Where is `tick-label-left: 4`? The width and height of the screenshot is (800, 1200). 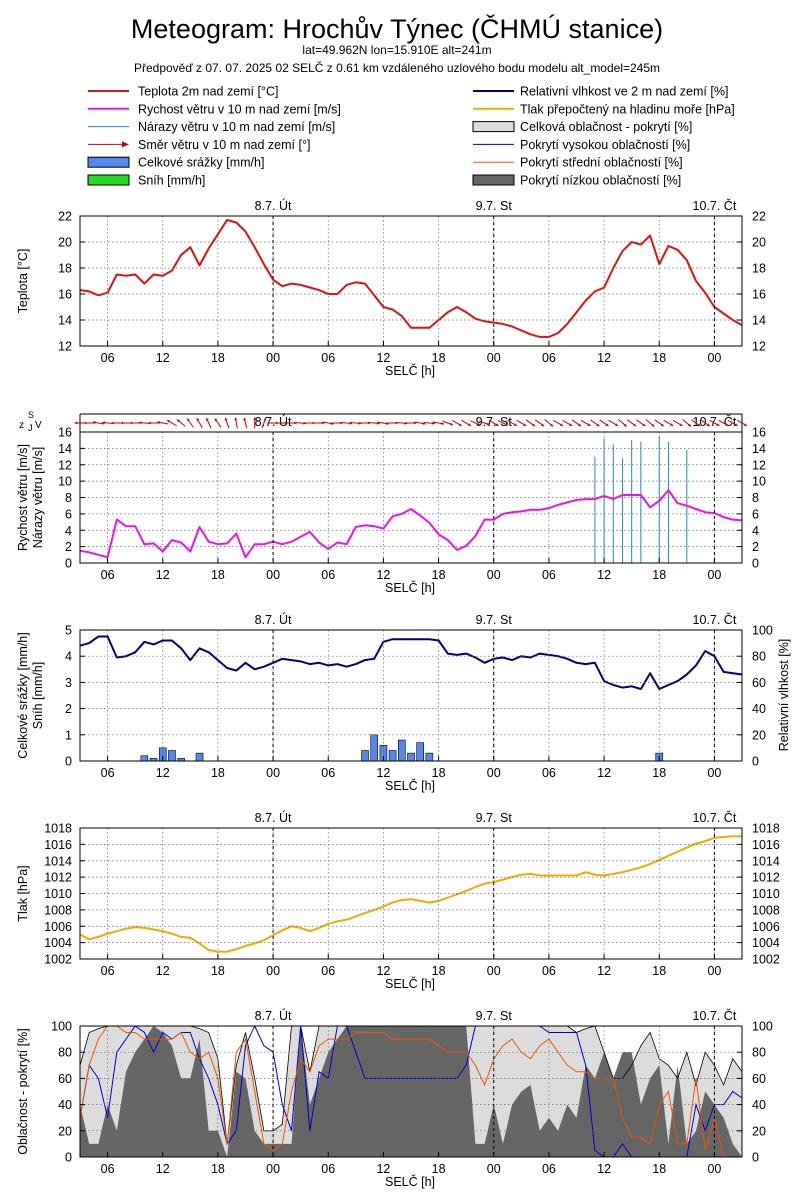 tick-label-left: 4 is located at coordinates (68, 531).